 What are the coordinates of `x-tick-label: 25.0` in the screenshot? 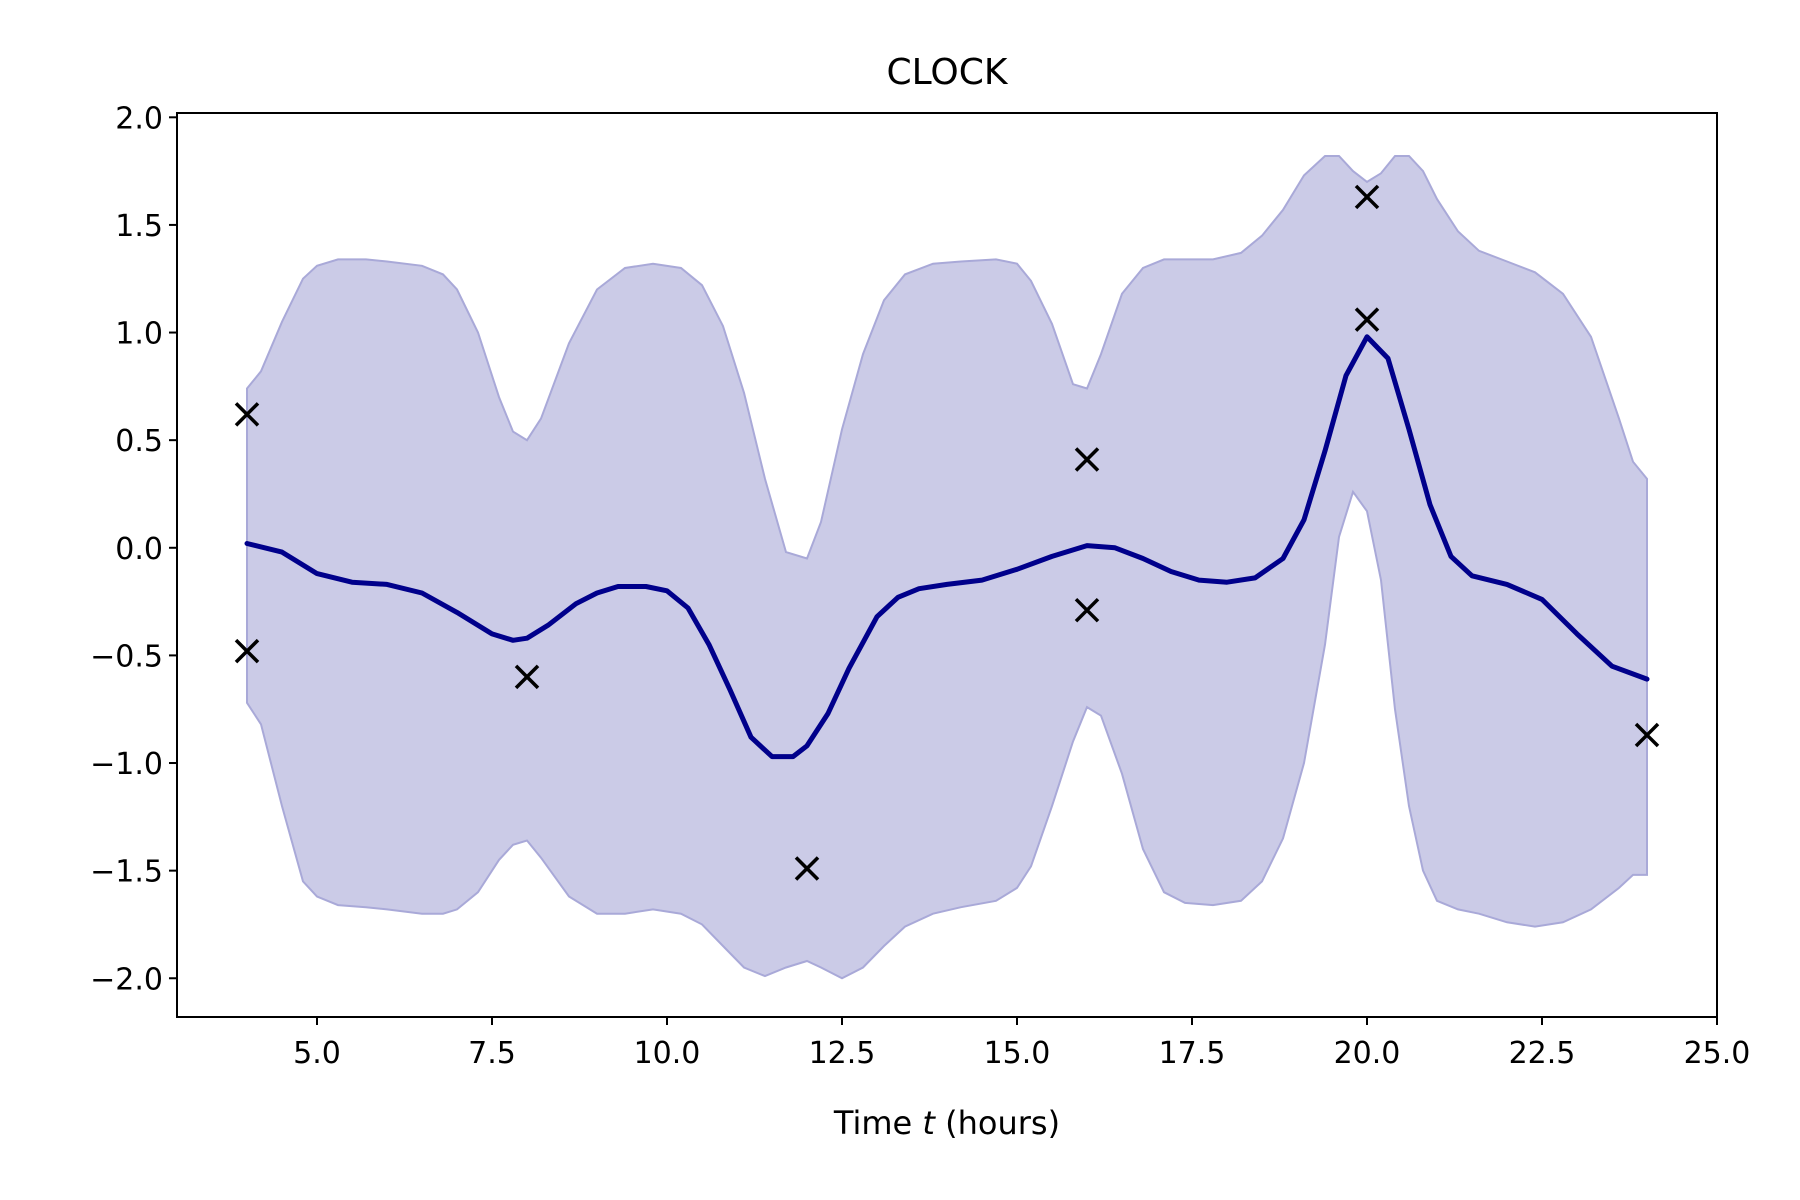 It's located at (1717, 1053).